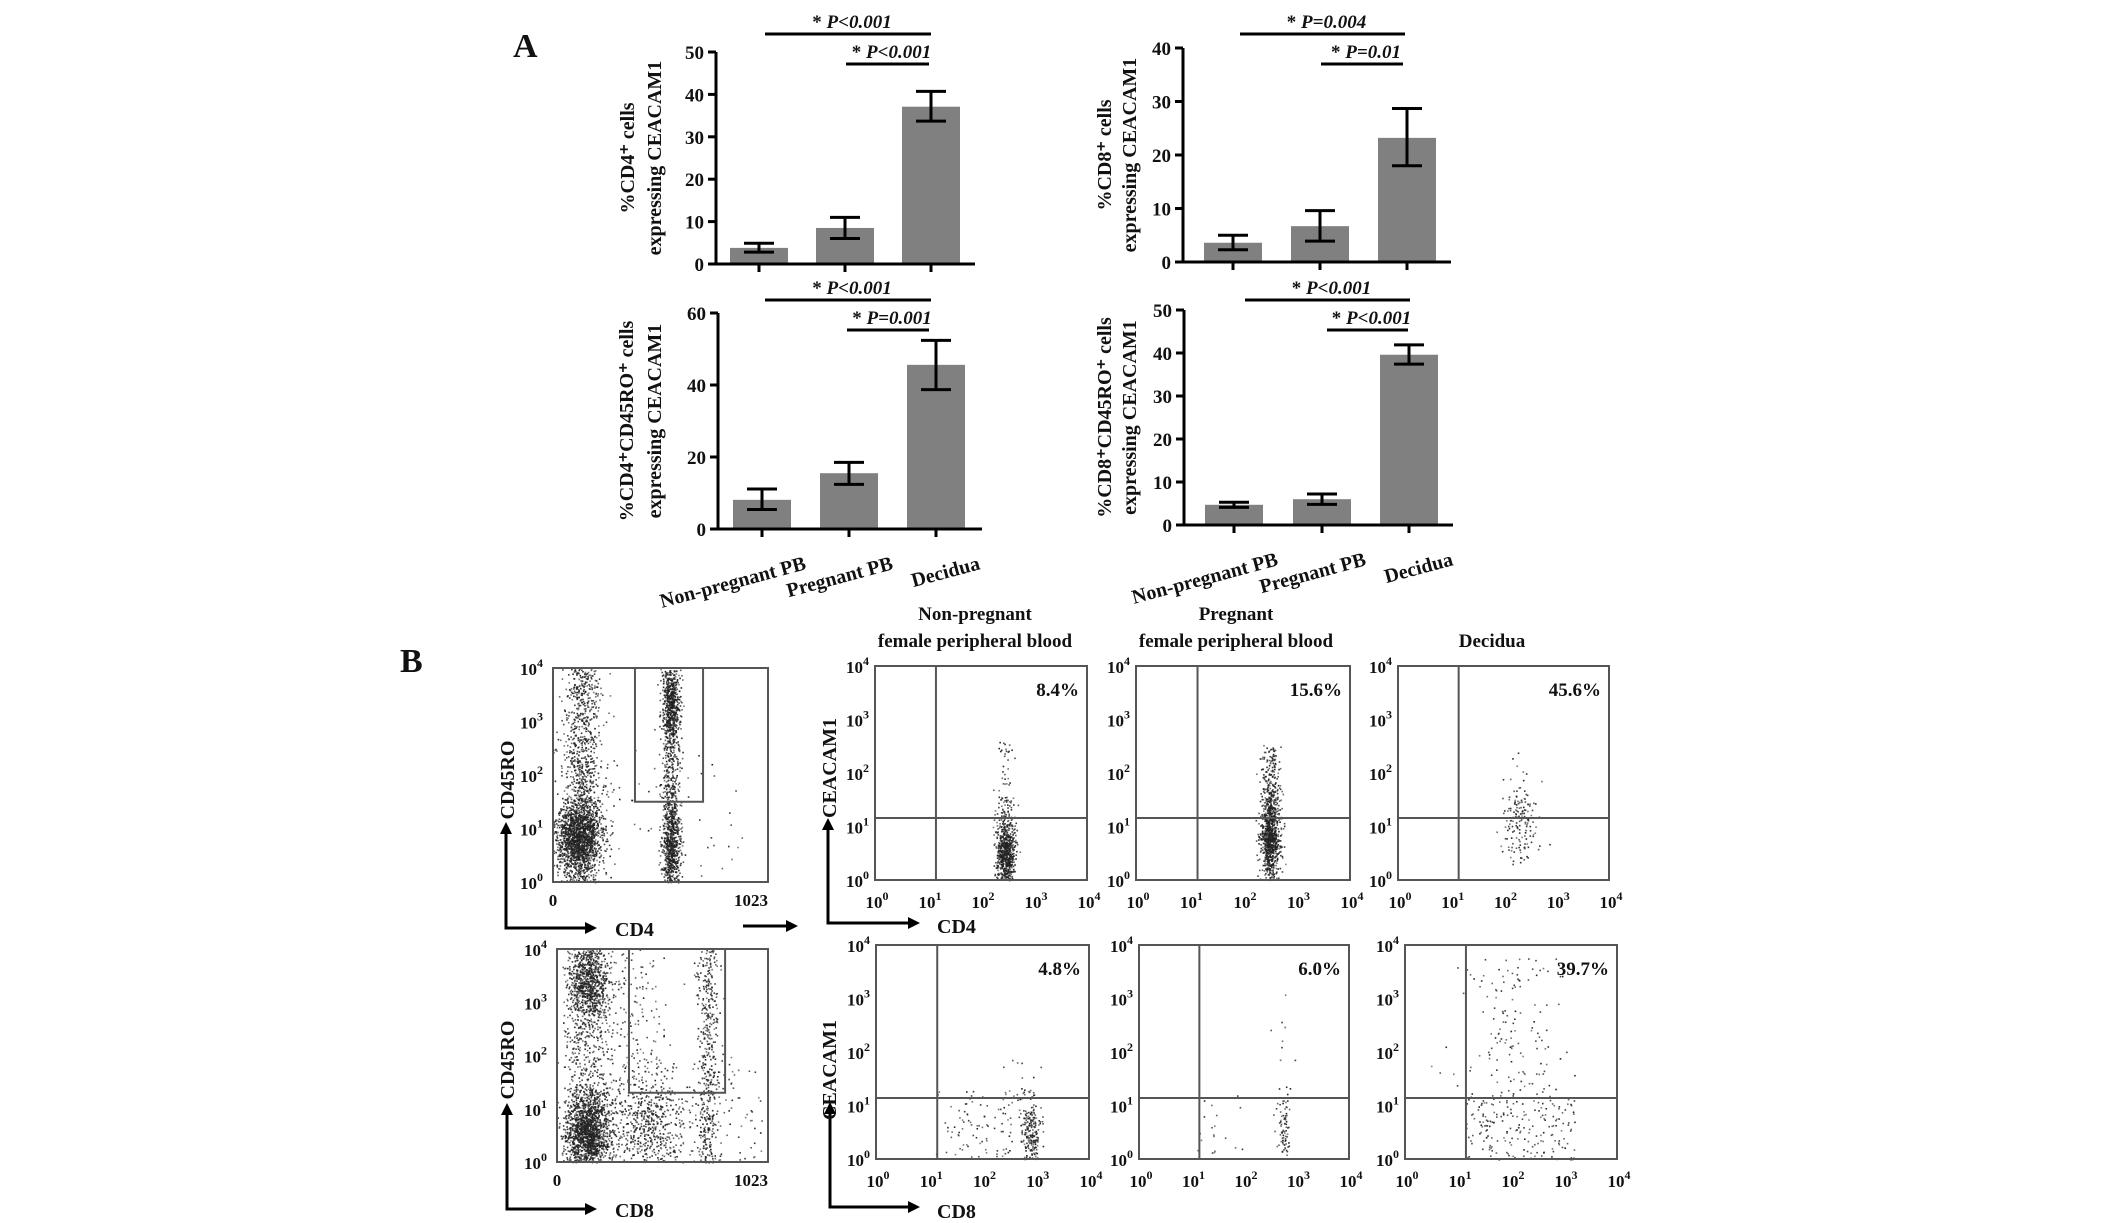 The height and width of the screenshot is (1223, 2126). I want to click on y-tick-label: 60, so click(696, 314).